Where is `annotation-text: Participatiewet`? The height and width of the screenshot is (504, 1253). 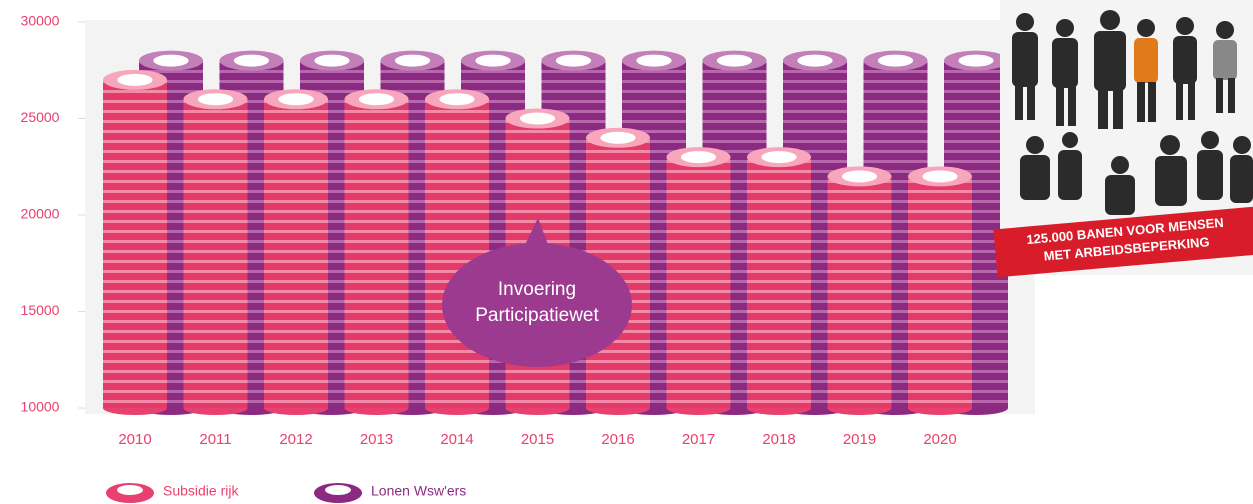 annotation-text: Participatiewet is located at coordinates (537, 315).